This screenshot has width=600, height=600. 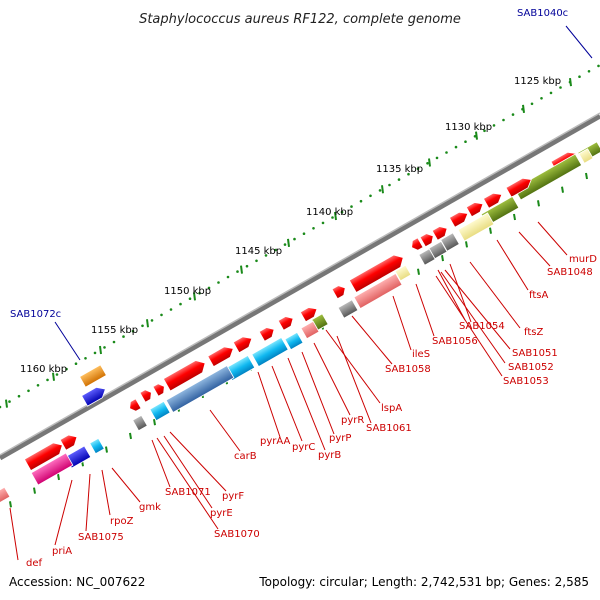 What do you see at coordinates (482, 326) in the screenshot?
I see `gene-label: SAB1054` at bounding box center [482, 326].